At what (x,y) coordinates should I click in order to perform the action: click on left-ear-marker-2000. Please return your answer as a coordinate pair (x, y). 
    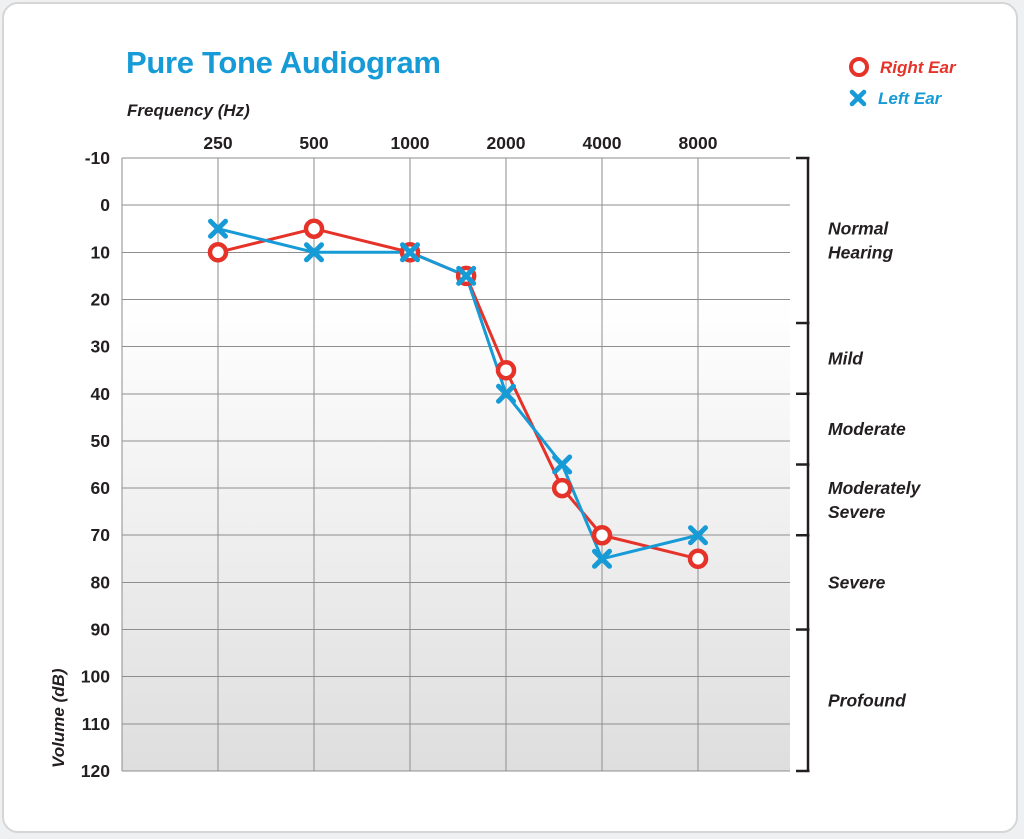
    Looking at the image, I should click on (506, 393).